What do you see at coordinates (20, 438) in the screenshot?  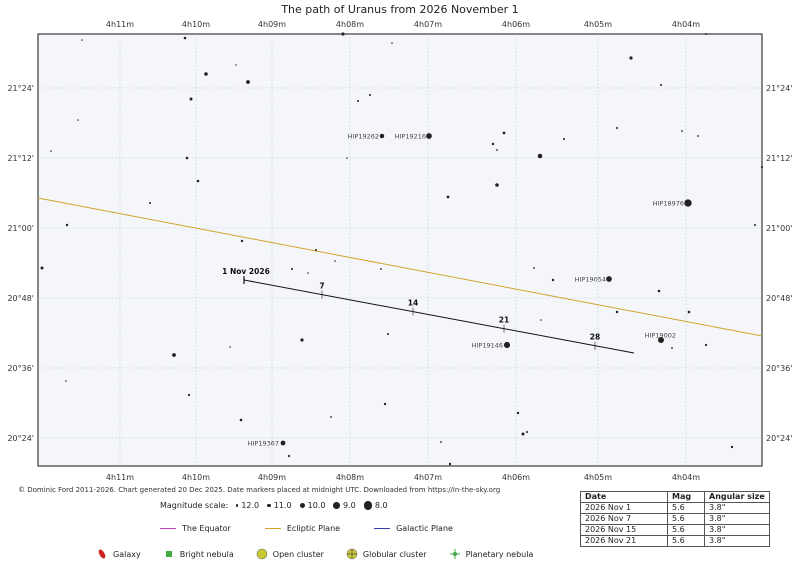 I see `dec-tick-label: 20°24'` at bounding box center [20, 438].